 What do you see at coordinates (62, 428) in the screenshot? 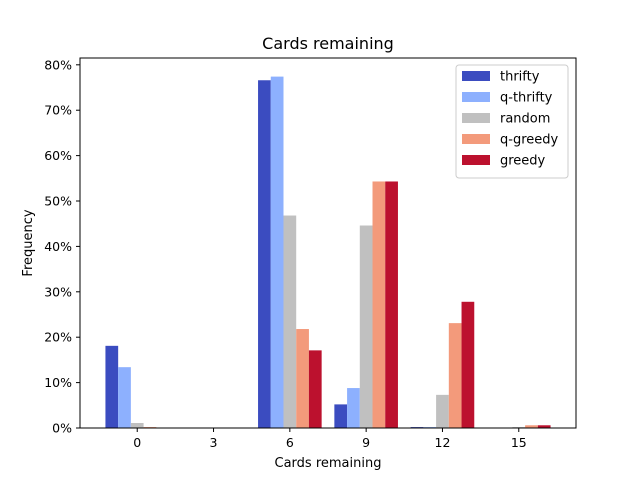
I see `y-tick-label: 0%` at bounding box center [62, 428].